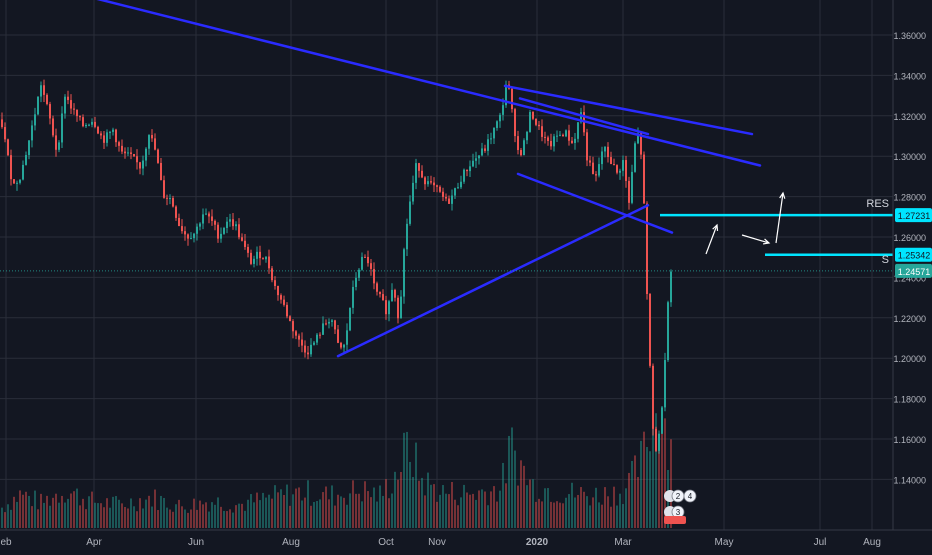 This screenshot has height=555, width=932. Describe the element at coordinates (493, 281) in the screenshot. I see `trendline-ascending-support` at that location.